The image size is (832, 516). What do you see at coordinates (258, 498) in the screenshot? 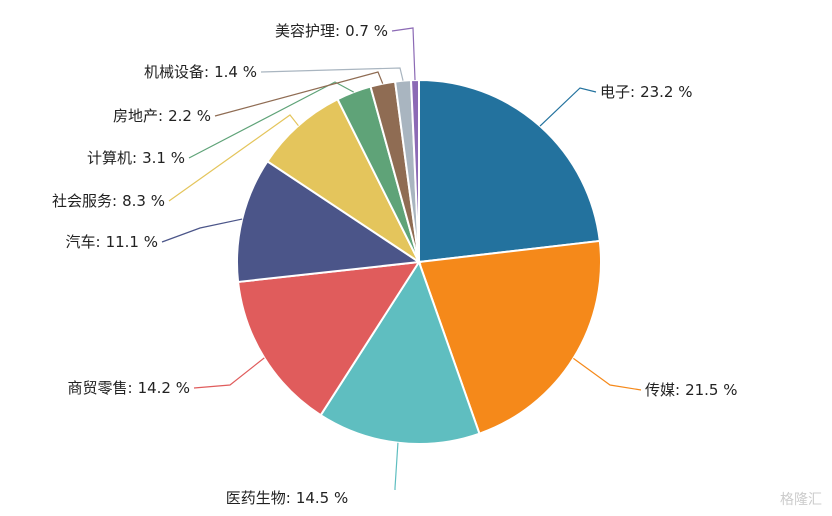
I see `slice-name: 医药生物:` at bounding box center [258, 498].